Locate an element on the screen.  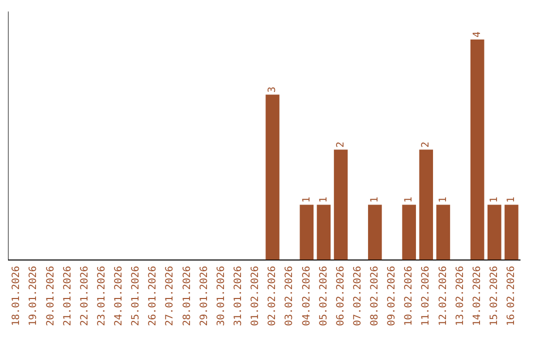
x-tick-label: 22.01.2026 is located at coordinates (84, 296).